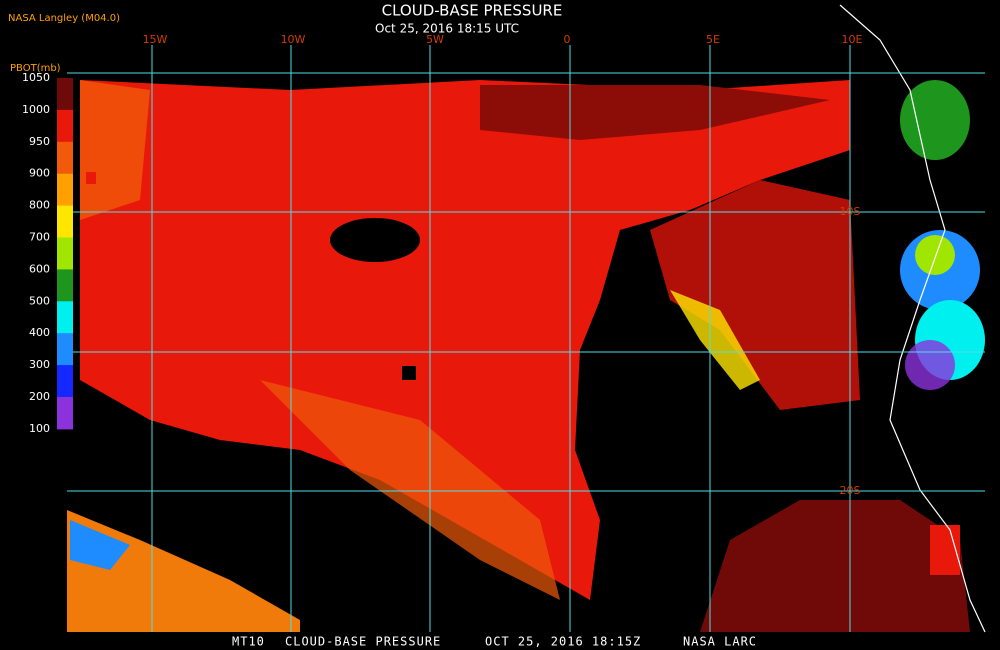 The width and height of the screenshot is (1000, 650). Describe the element at coordinates (64, 18) in the screenshot. I see `source: NASA Langley (M04.0)` at that location.